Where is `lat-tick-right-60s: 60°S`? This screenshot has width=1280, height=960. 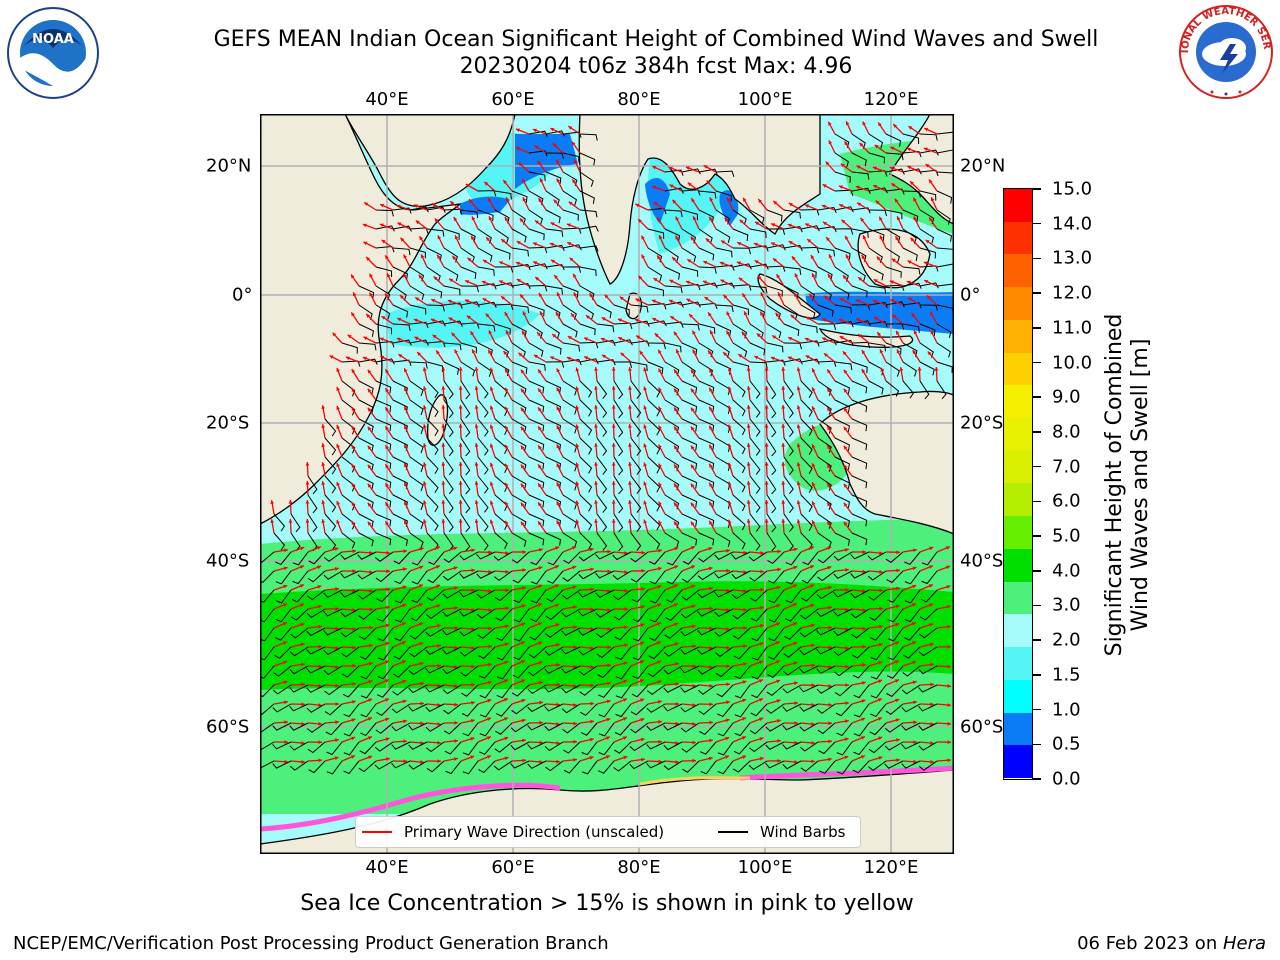 lat-tick-right-60s: 60°S is located at coordinates (982, 727).